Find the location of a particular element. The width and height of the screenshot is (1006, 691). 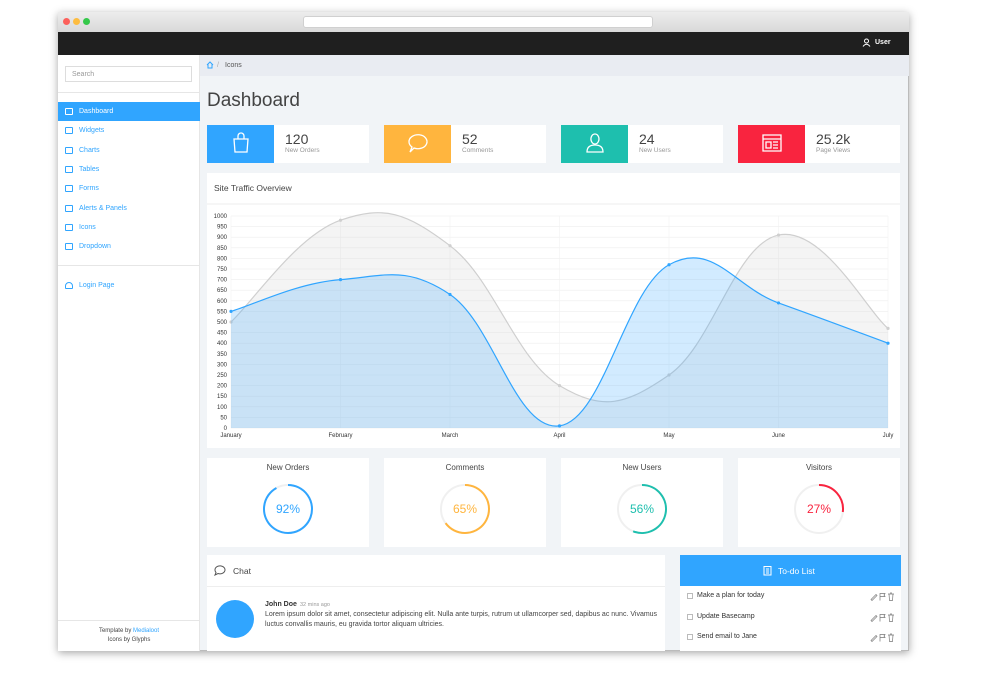

x-tick-label: February is located at coordinates (340, 436).